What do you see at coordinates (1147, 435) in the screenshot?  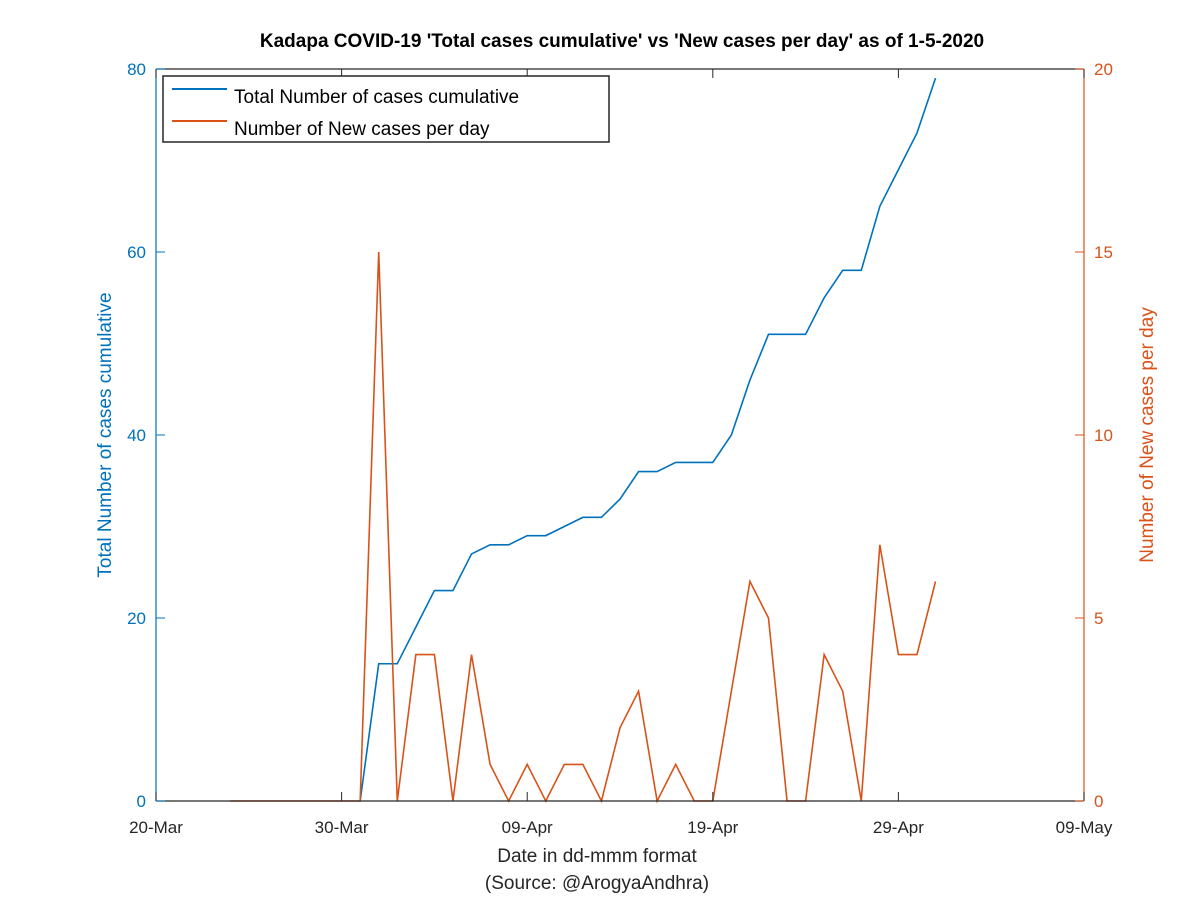 I see `y-axis-right-label: Number of New cases per day` at bounding box center [1147, 435].